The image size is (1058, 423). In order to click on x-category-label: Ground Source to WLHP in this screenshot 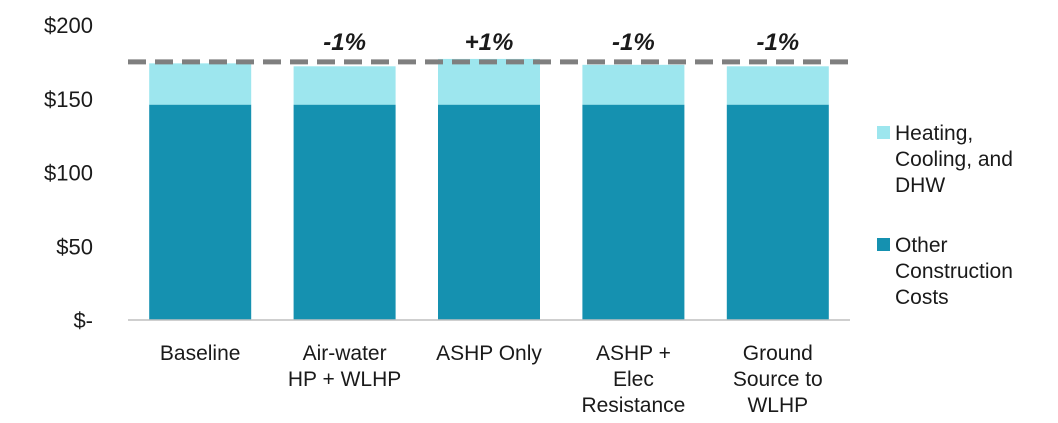, I will do `click(778, 379)`.